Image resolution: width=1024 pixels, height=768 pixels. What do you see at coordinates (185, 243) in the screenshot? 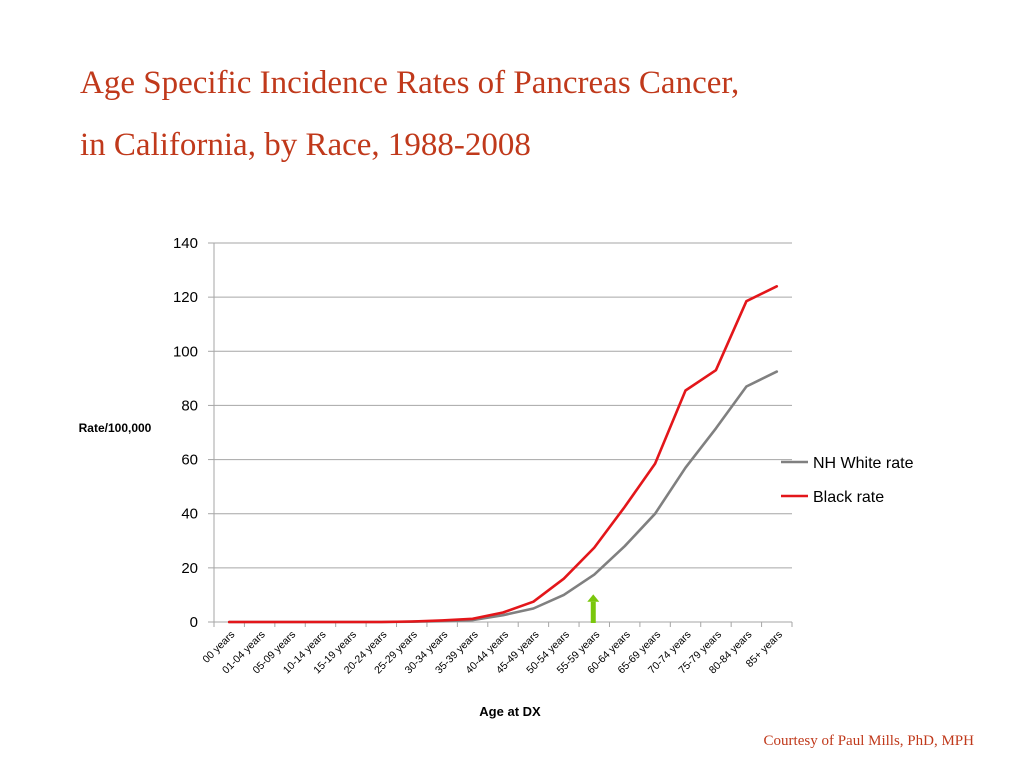
I see `y-tick-label: 140` at bounding box center [185, 243].